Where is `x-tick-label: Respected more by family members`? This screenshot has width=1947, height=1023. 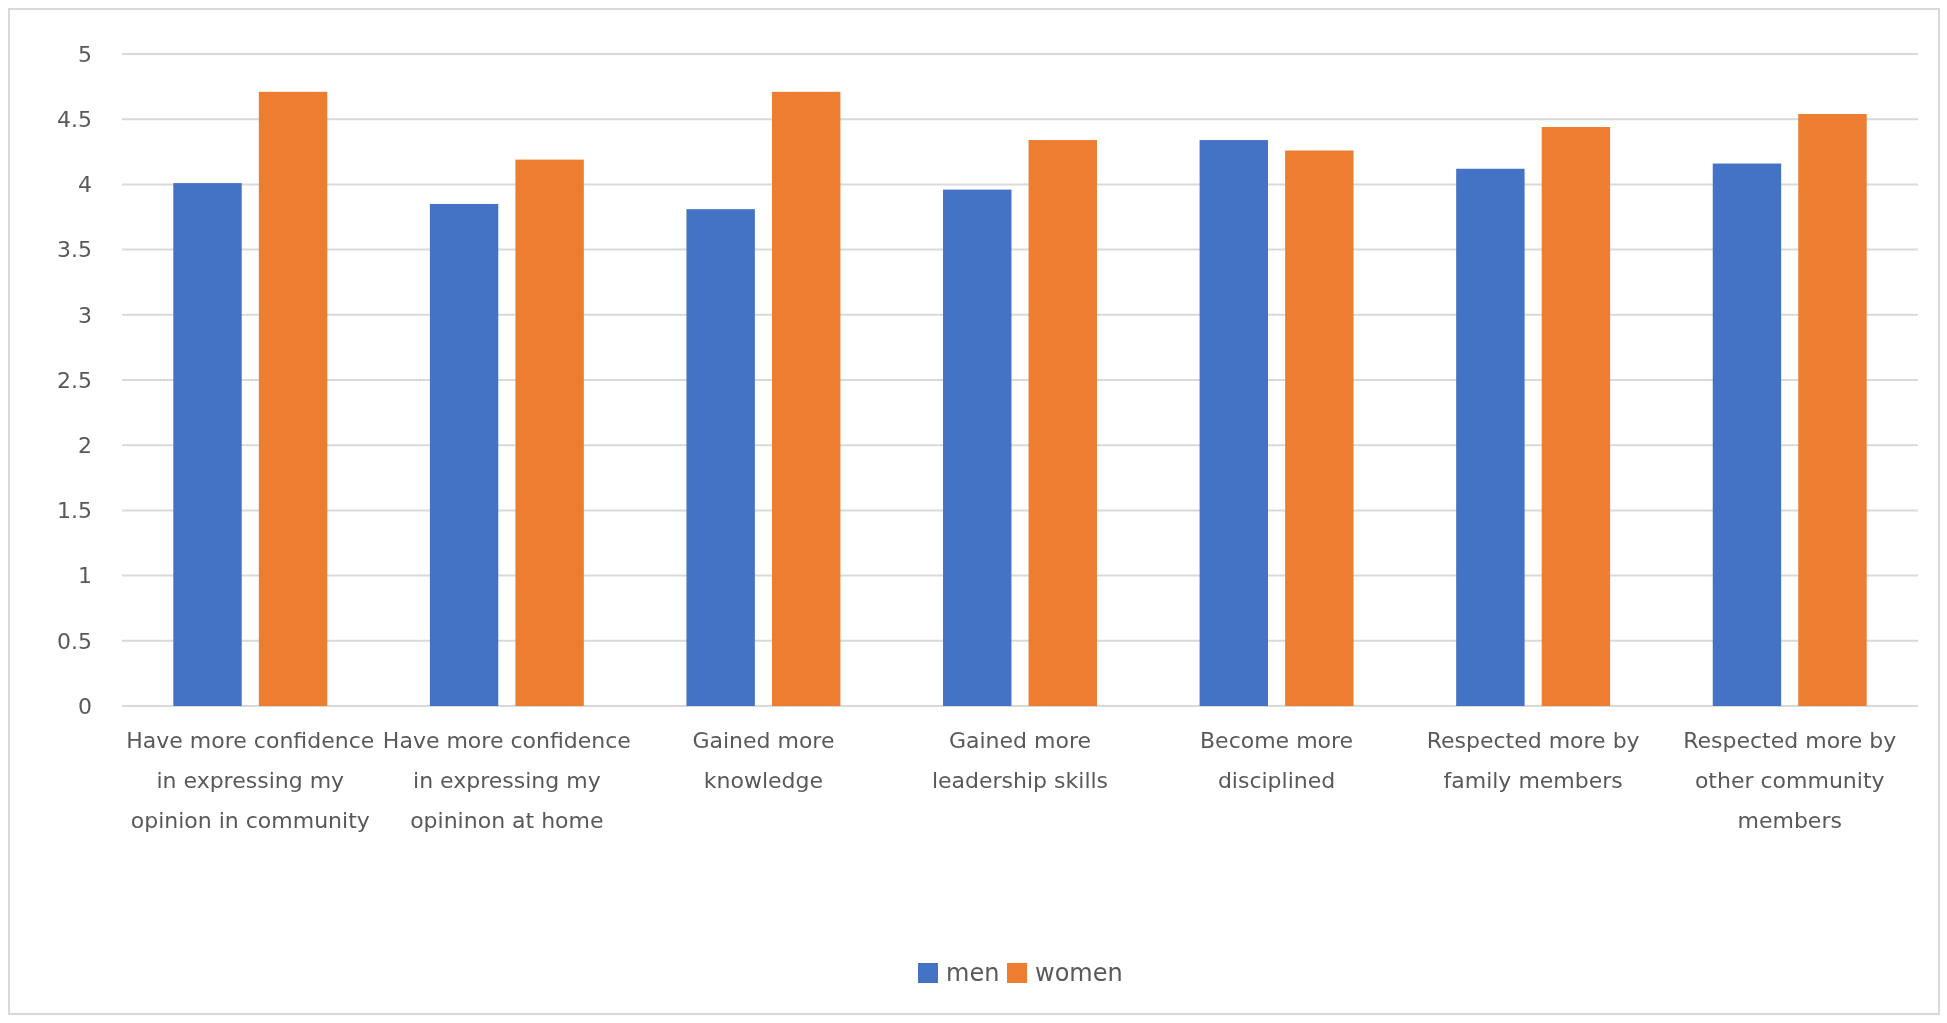
x-tick-label: Respected more by family members is located at coordinates (1533, 760).